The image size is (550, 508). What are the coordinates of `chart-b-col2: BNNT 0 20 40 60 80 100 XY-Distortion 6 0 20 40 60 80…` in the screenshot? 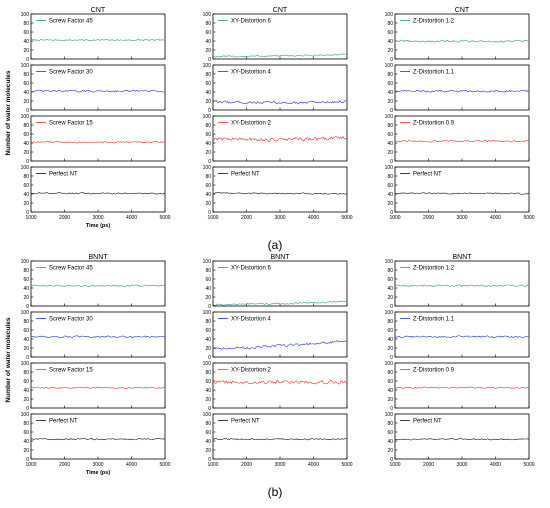 It's located at (278, 361).